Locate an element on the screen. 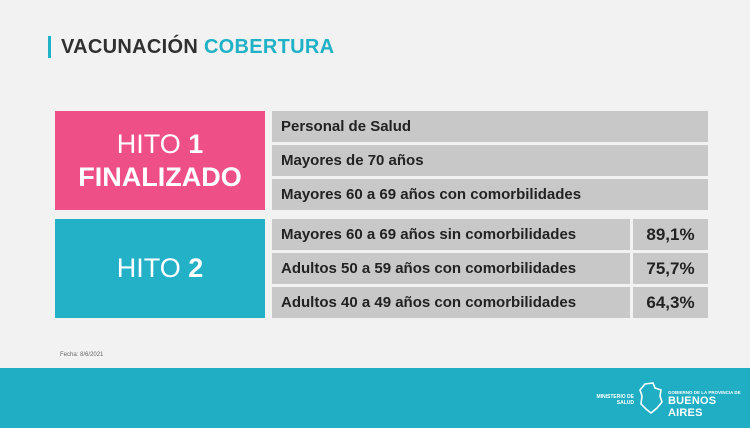 The height and width of the screenshot is (428, 750). group-label: Mayores 60 a 69 años con comorbilidades is located at coordinates (490, 194).